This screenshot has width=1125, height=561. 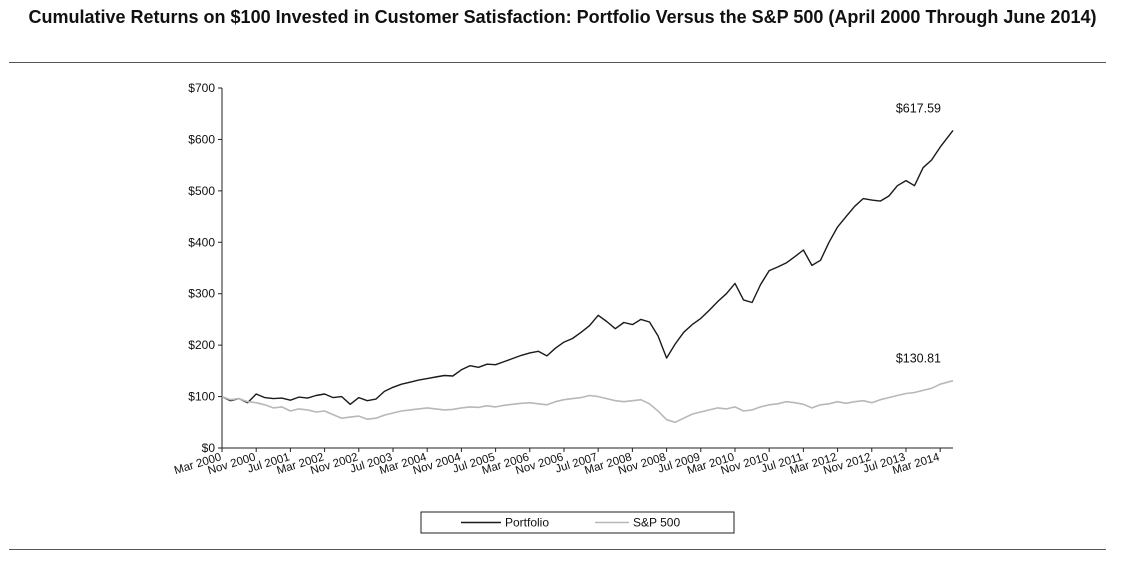 I want to click on y-tick-label: $300, so click(x=201, y=294).